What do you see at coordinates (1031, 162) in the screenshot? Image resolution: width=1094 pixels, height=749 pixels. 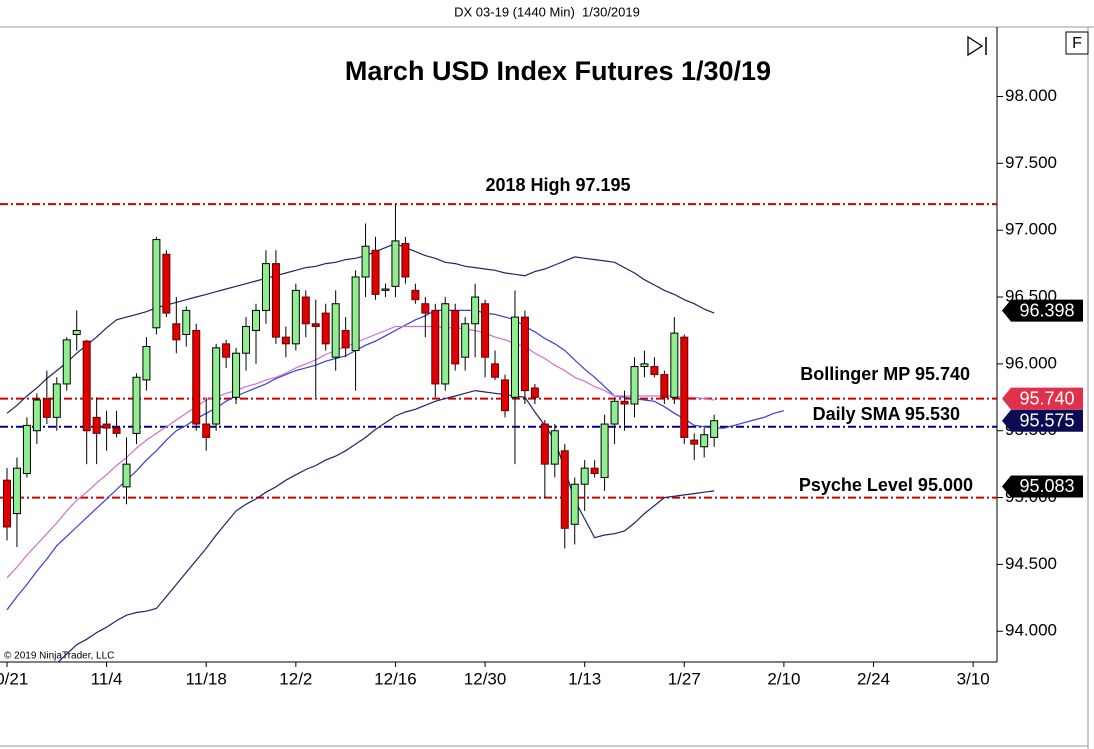 I see `y-tick-label: 97.500` at bounding box center [1031, 162].